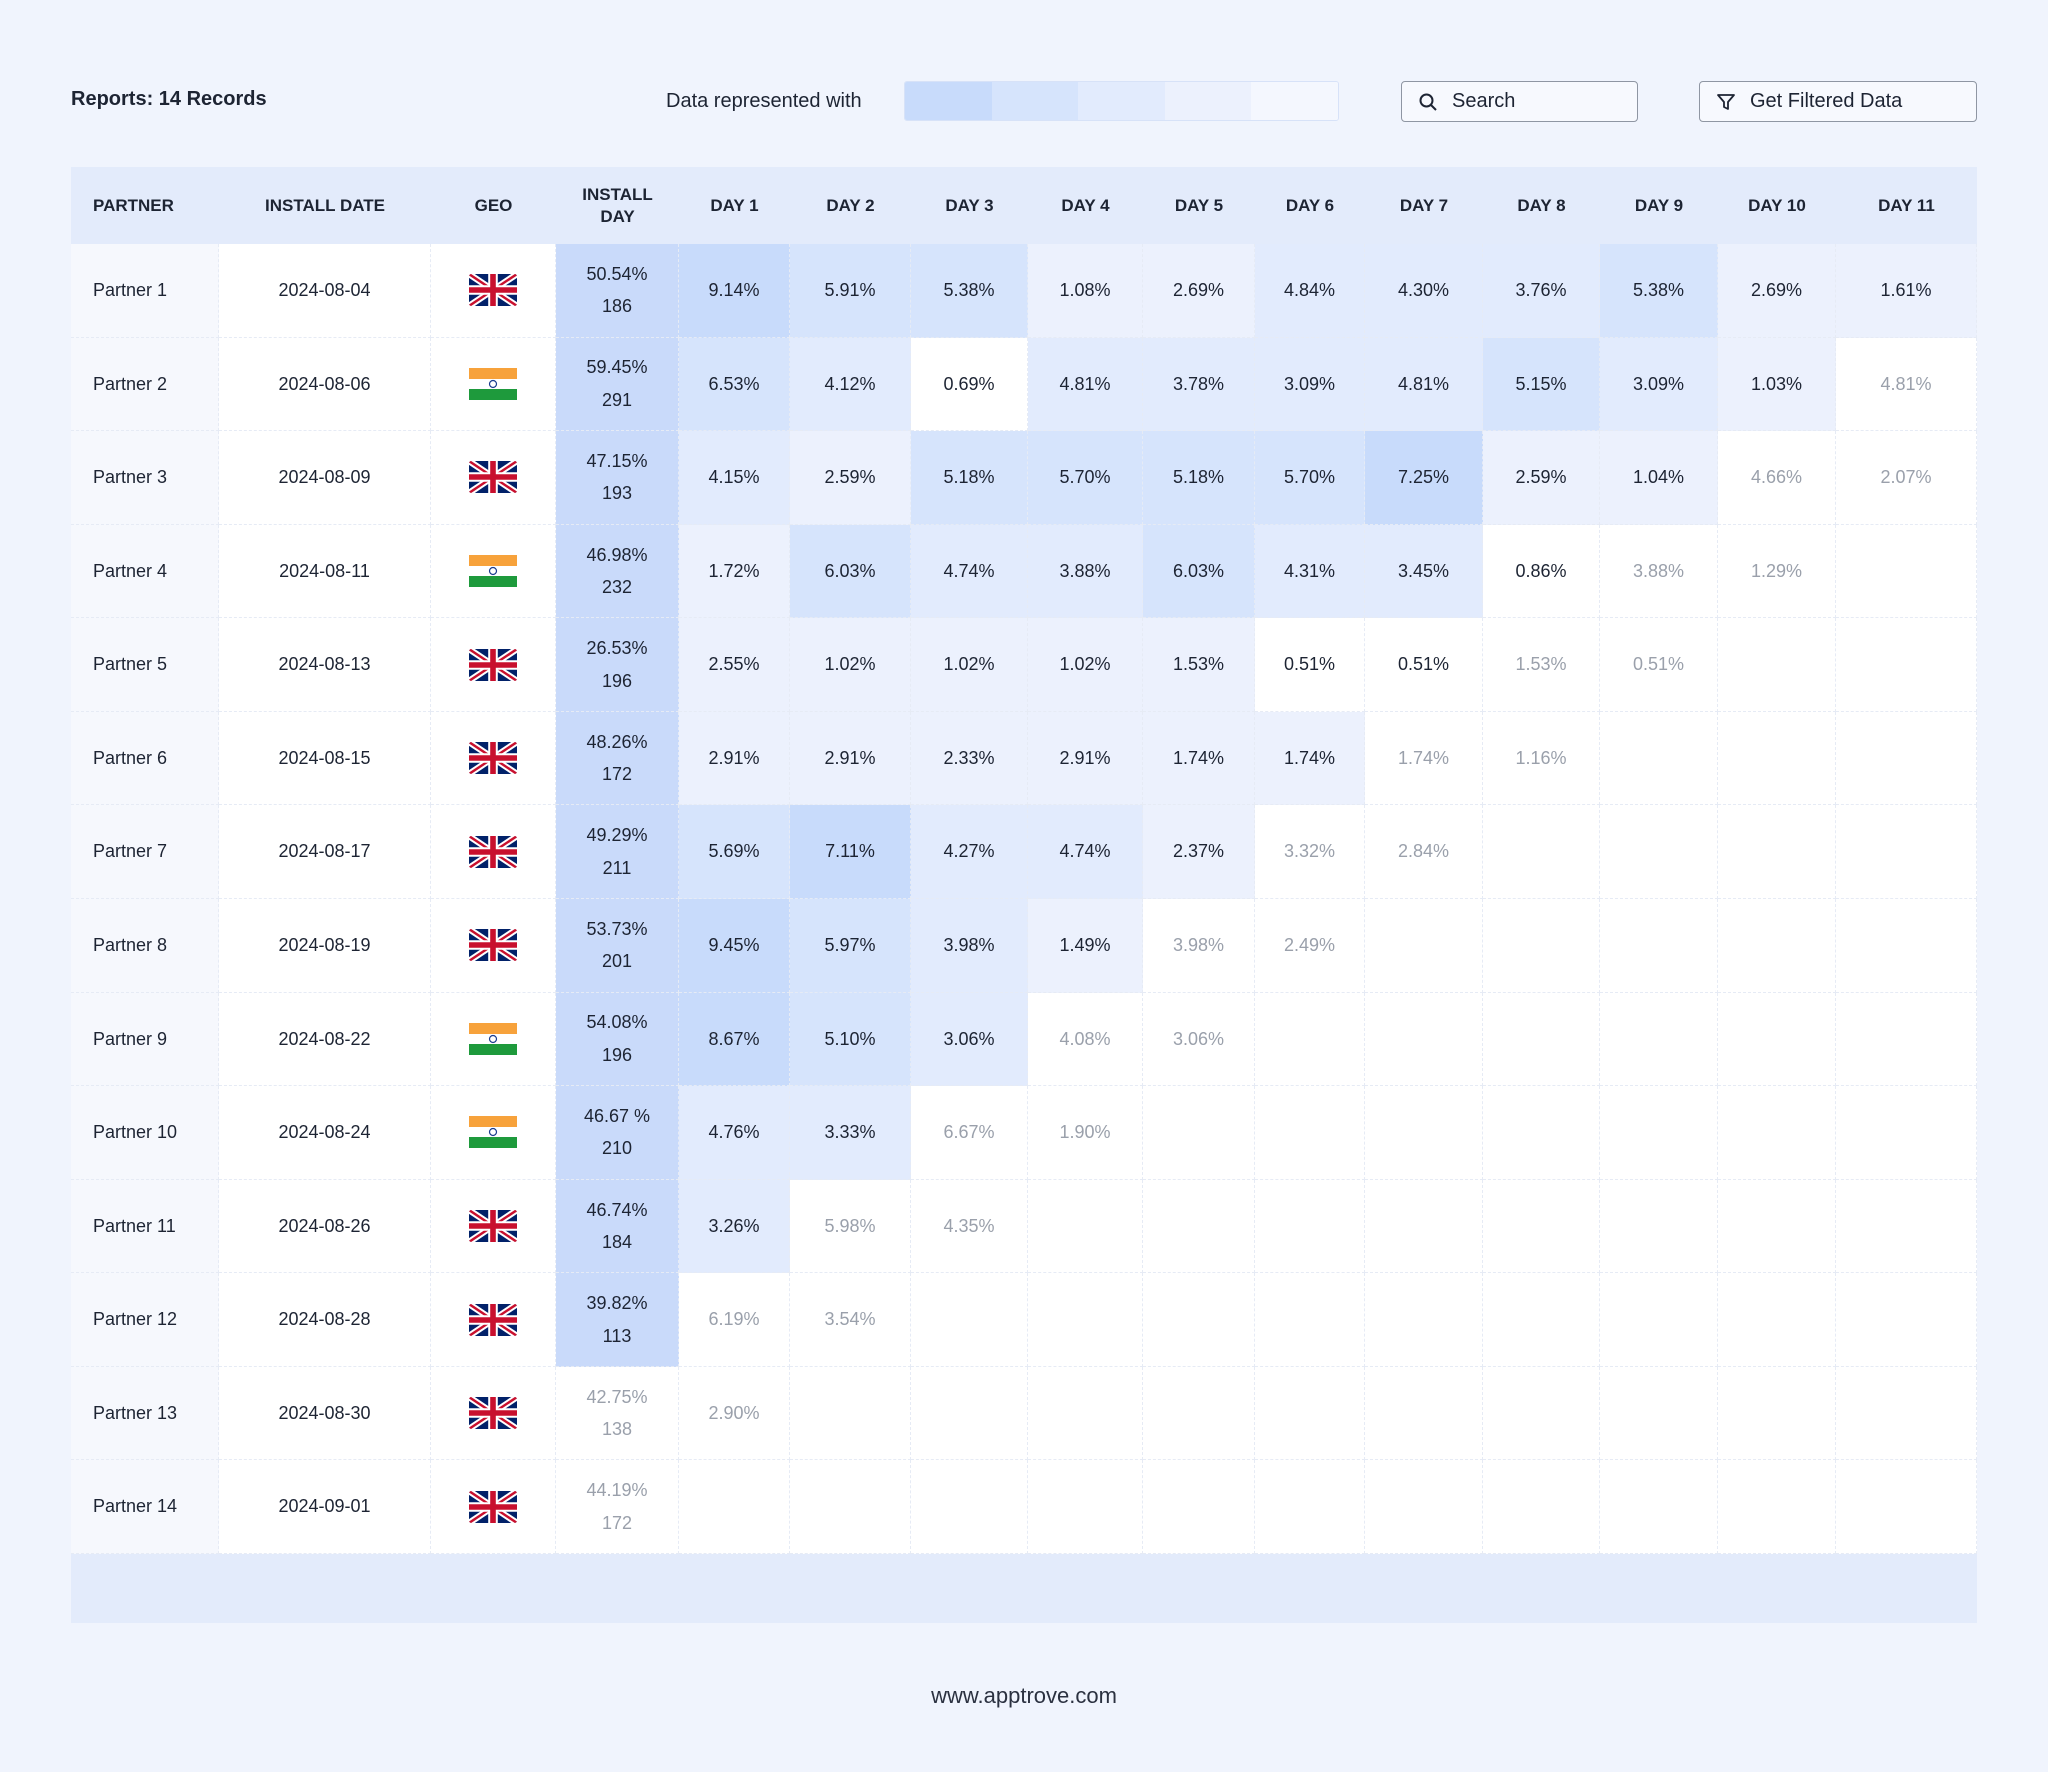  Describe the element at coordinates (617, 554) in the screenshot. I see `install-rate: 46.98%` at that location.